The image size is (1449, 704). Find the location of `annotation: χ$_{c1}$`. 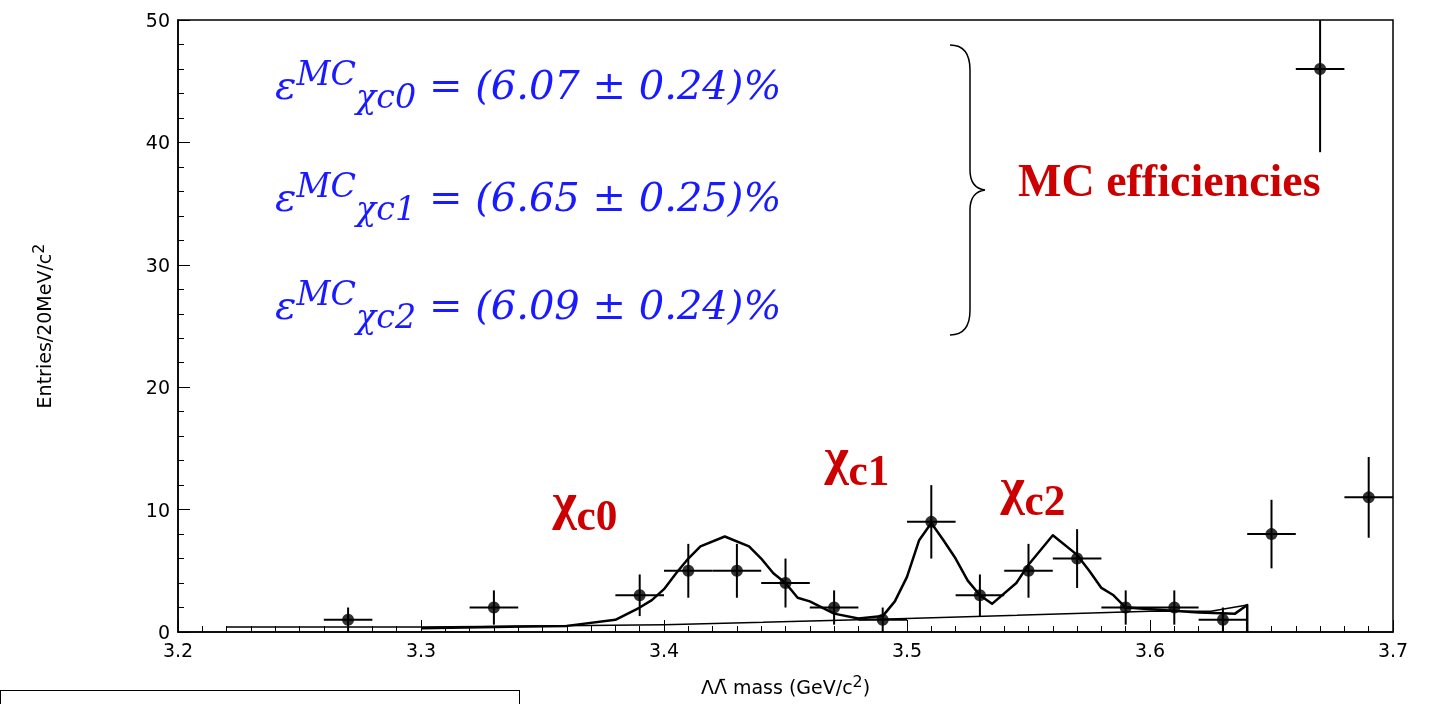

annotation: χ$_{c1}$ is located at coordinates (857, 460).